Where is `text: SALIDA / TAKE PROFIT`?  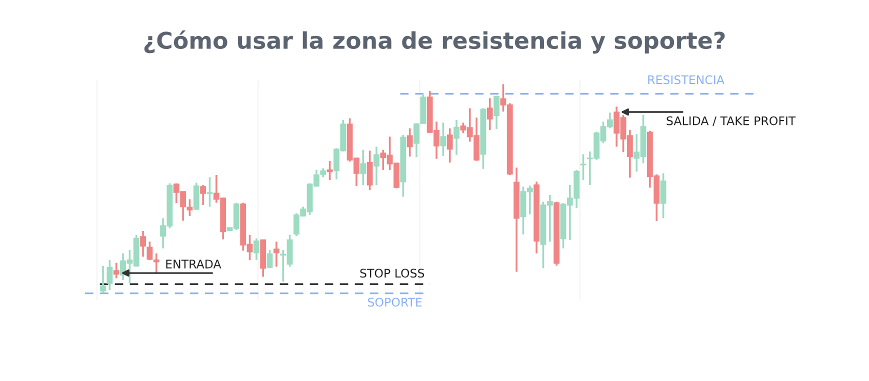
text: SALIDA / TAKE PROFIT is located at coordinates (731, 121).